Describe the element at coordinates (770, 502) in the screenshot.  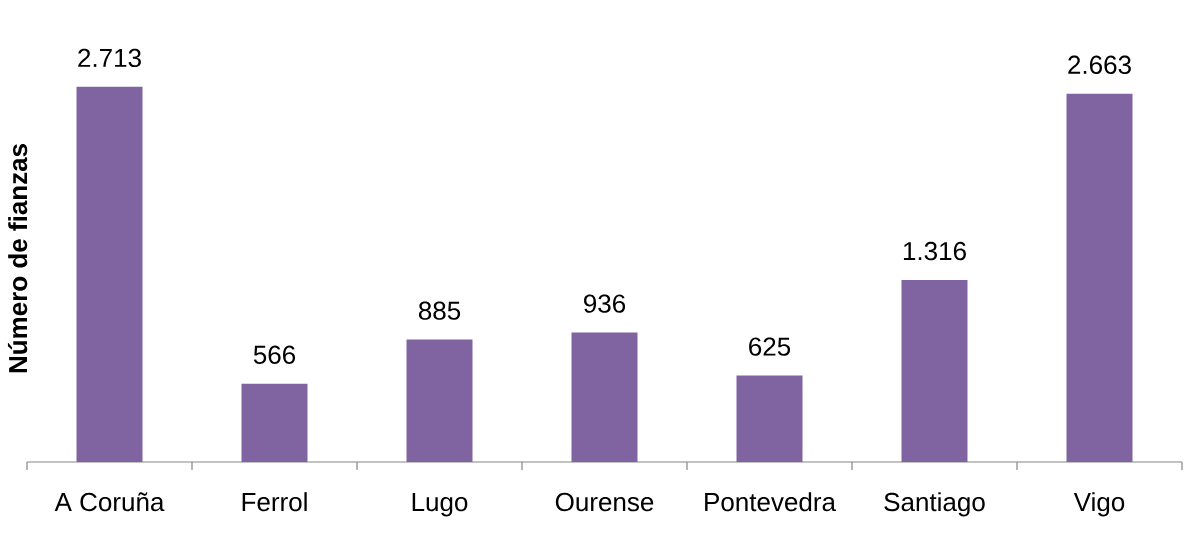
I see `x-tick-label: Pontevedra` at that location.